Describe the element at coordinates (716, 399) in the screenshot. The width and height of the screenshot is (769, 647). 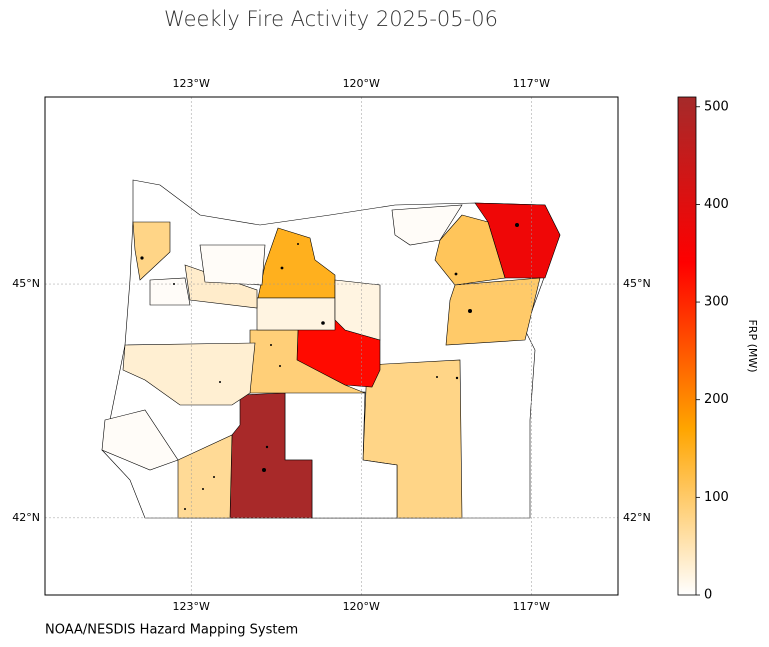
I see `colorbar-tick-label: 200` at that location.